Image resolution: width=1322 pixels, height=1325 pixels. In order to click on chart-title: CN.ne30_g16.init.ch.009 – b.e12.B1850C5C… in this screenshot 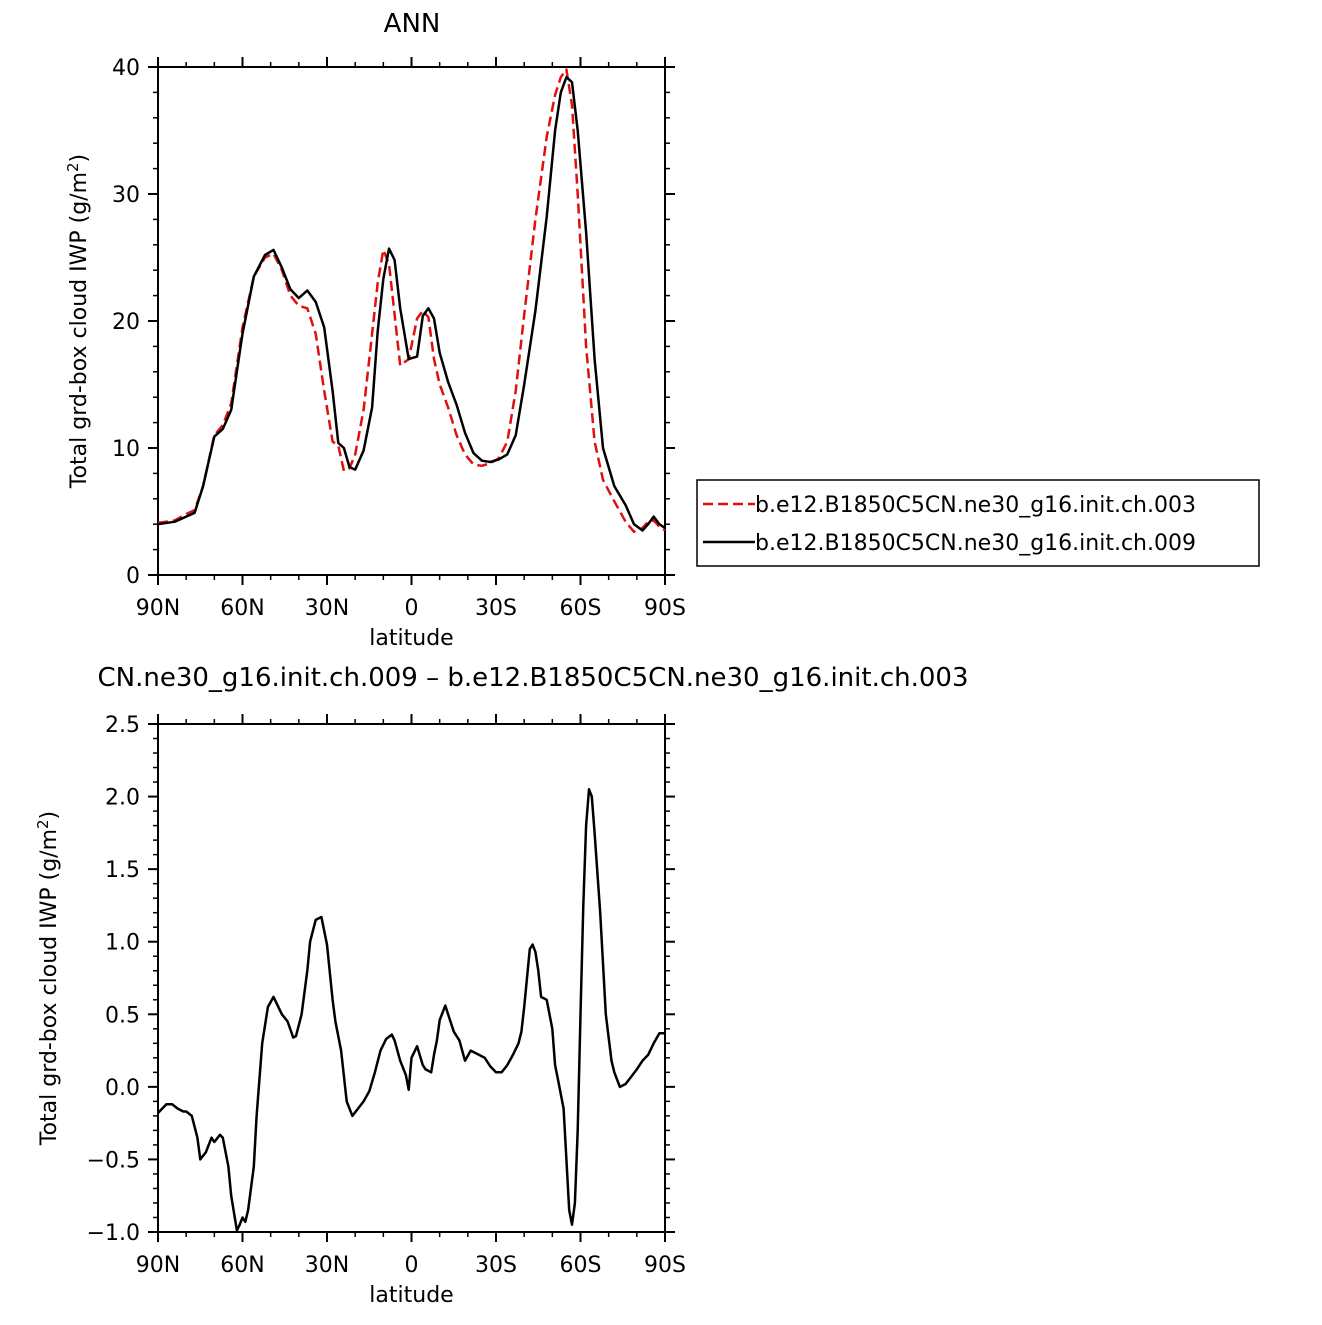, I will do `click(533, 678)`.